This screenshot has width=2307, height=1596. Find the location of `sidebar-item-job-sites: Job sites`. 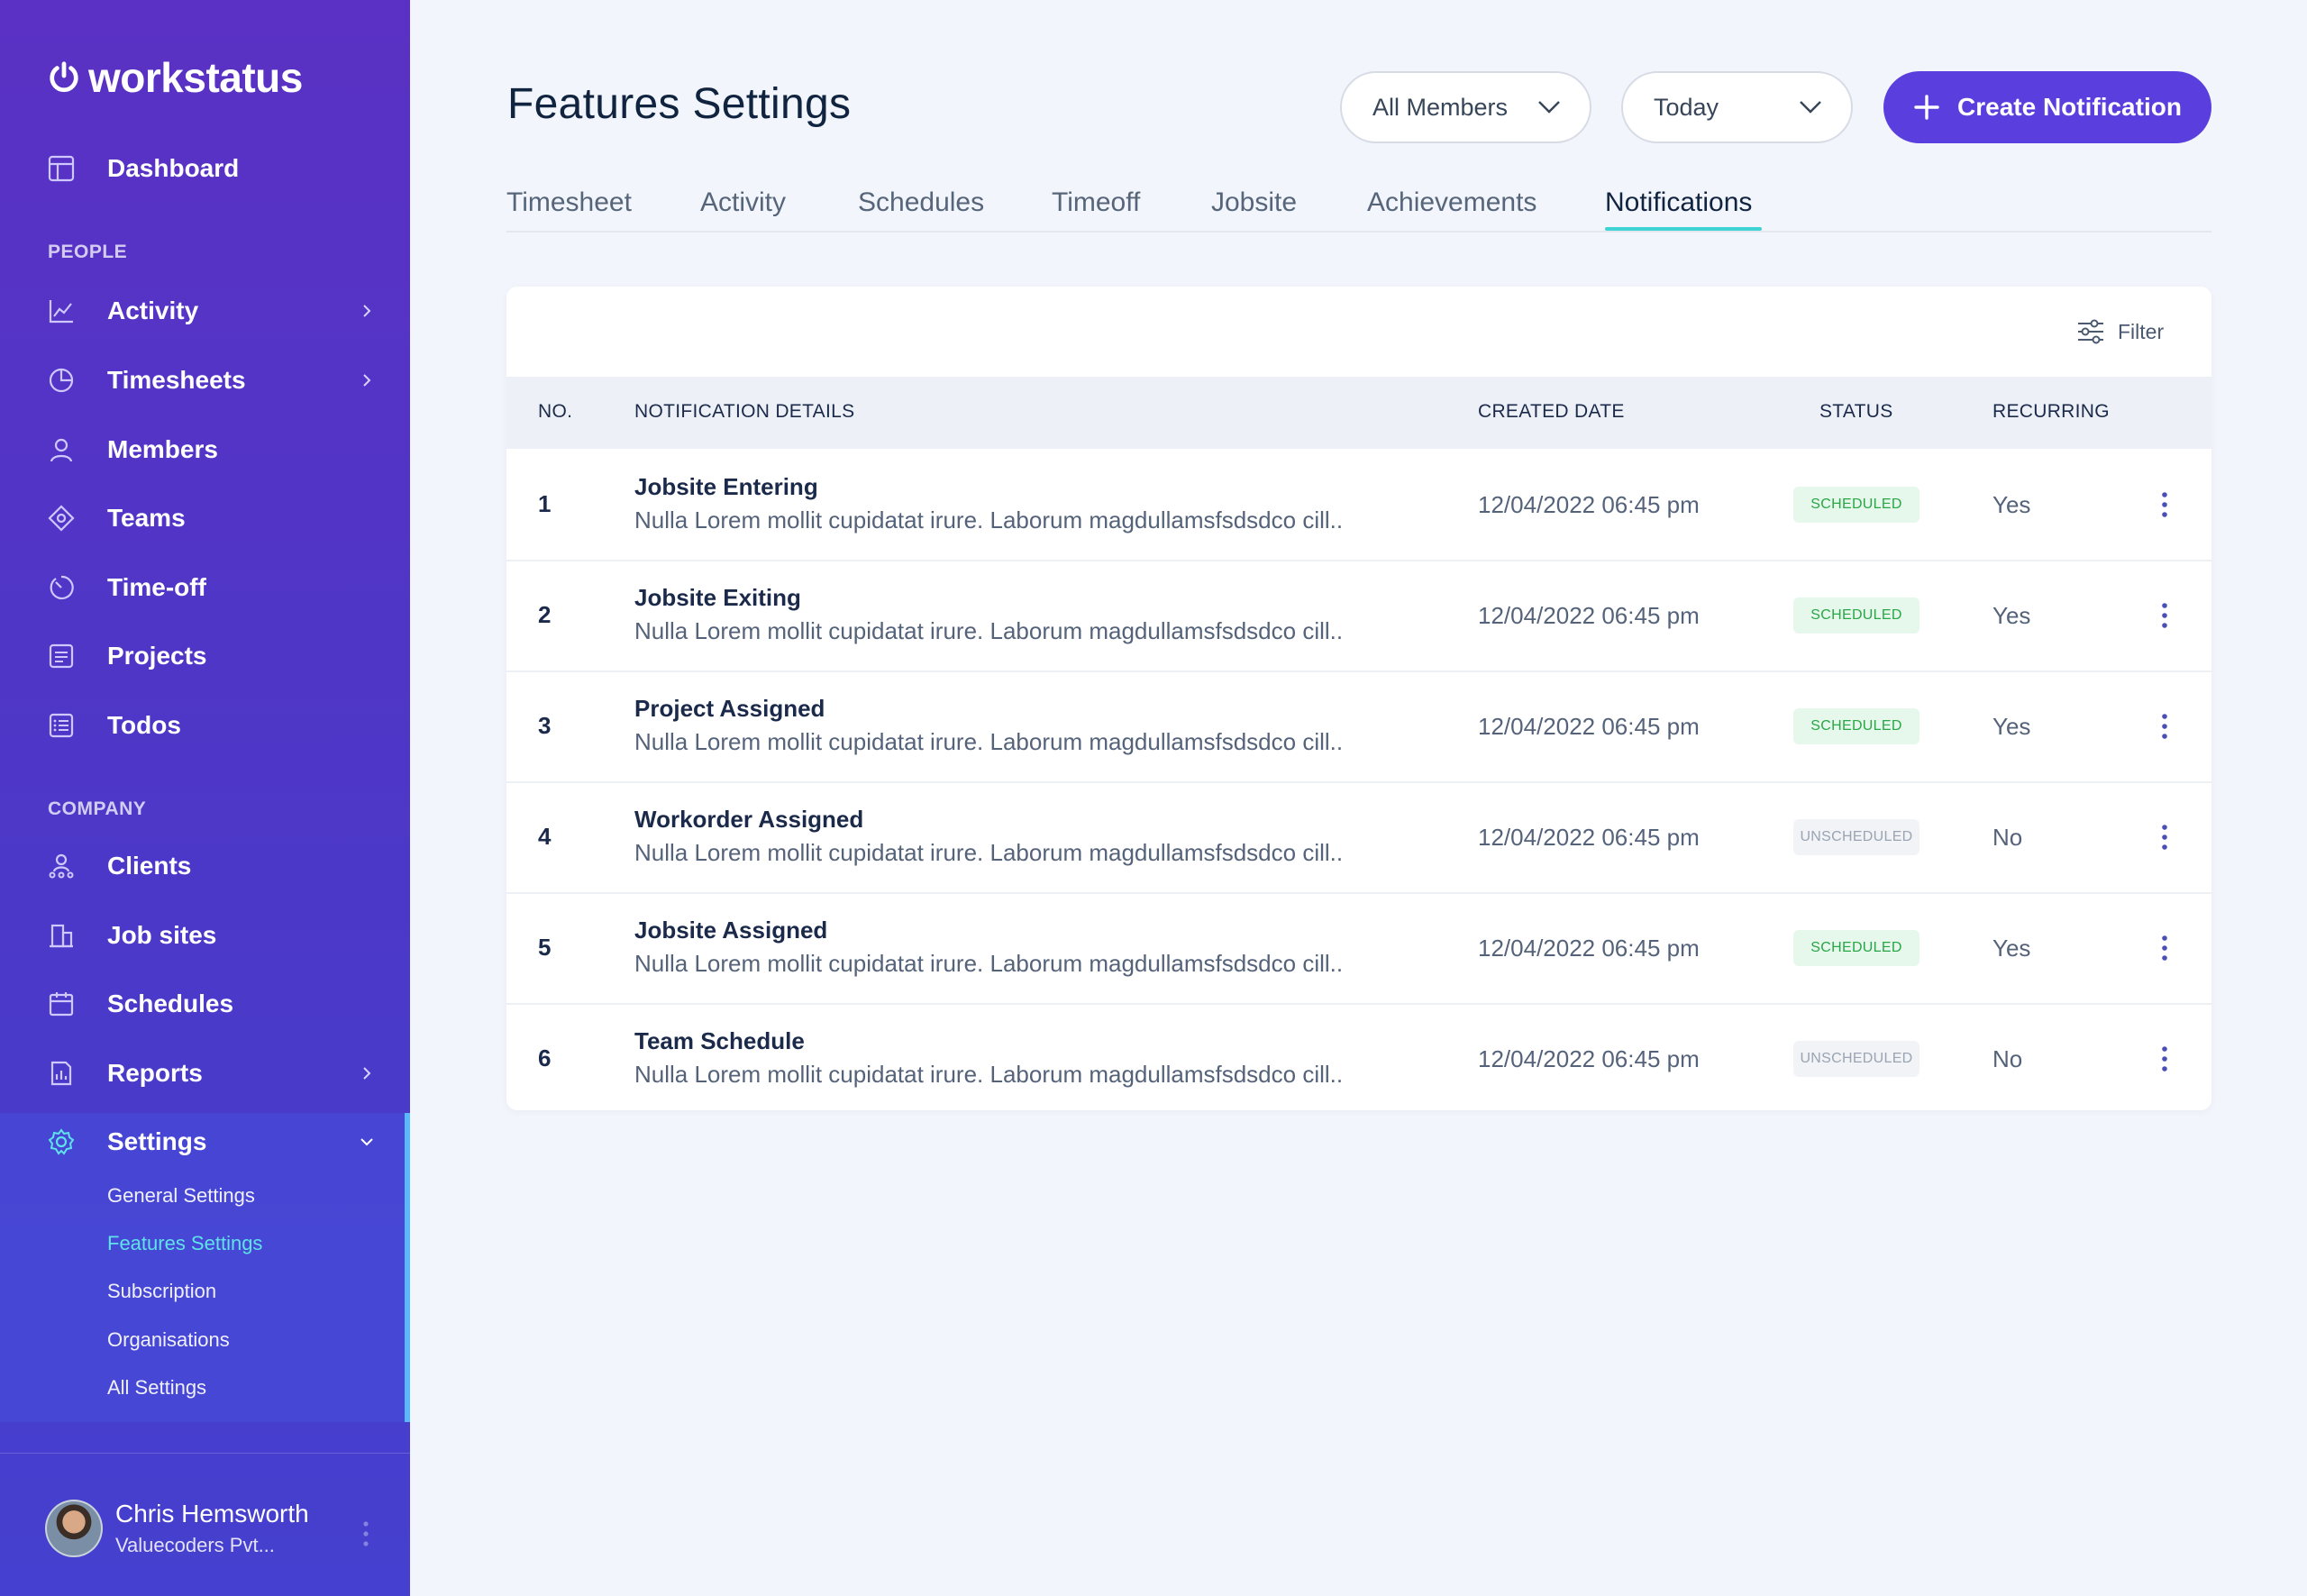

sidebar-item-job-sites: Job sites is located at coordinates (205, 935).